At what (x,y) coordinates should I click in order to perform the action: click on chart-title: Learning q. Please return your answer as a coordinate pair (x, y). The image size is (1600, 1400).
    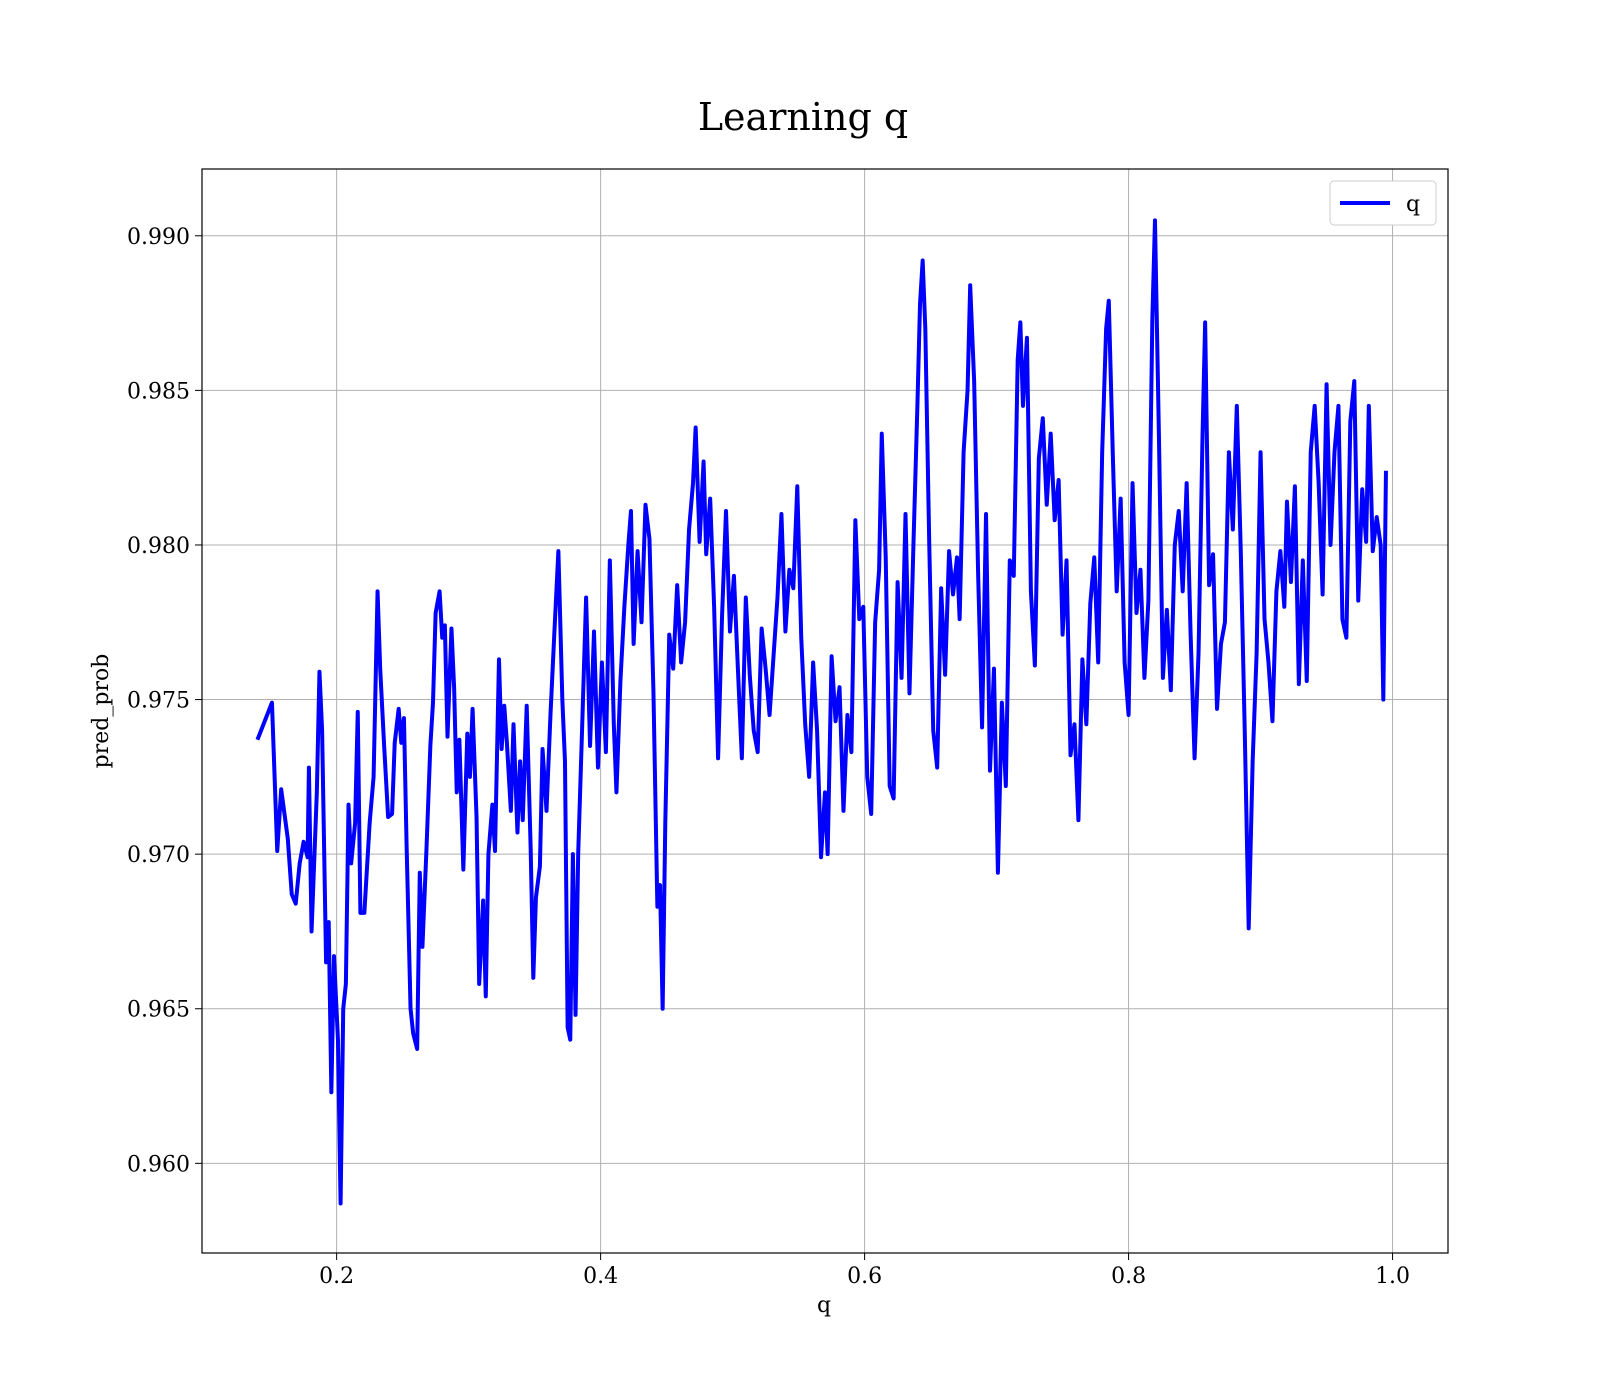
    Looking at the image, I should click on (803, 117).